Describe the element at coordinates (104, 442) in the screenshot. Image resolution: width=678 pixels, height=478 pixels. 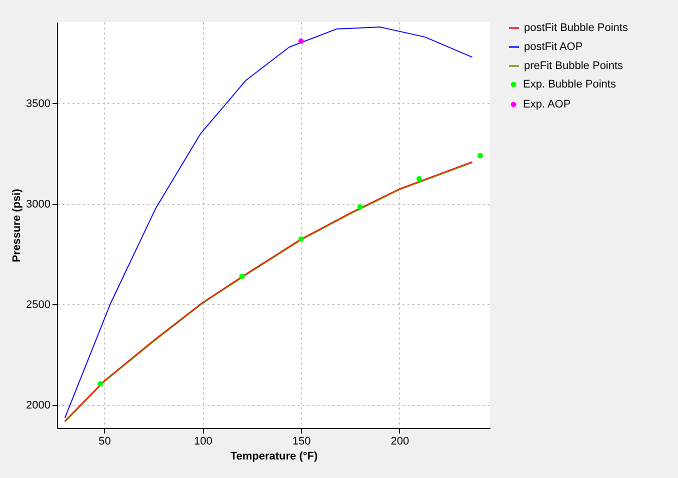
I see `x-tick-label: 50` at that location.